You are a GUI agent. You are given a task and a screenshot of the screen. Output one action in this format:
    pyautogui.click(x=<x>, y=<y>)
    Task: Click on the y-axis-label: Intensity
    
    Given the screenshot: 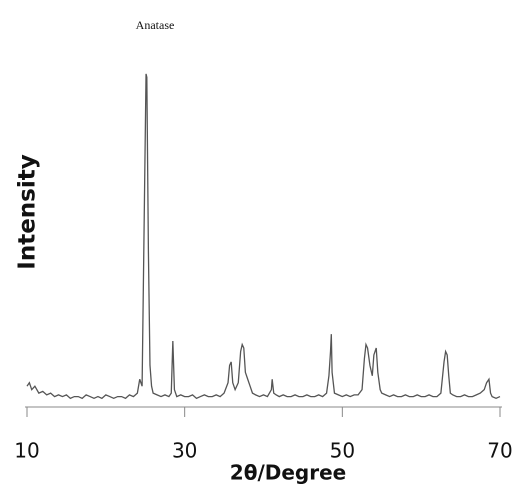 What is the action you would take?
    pyautogui.click(x=28, y=211)
    